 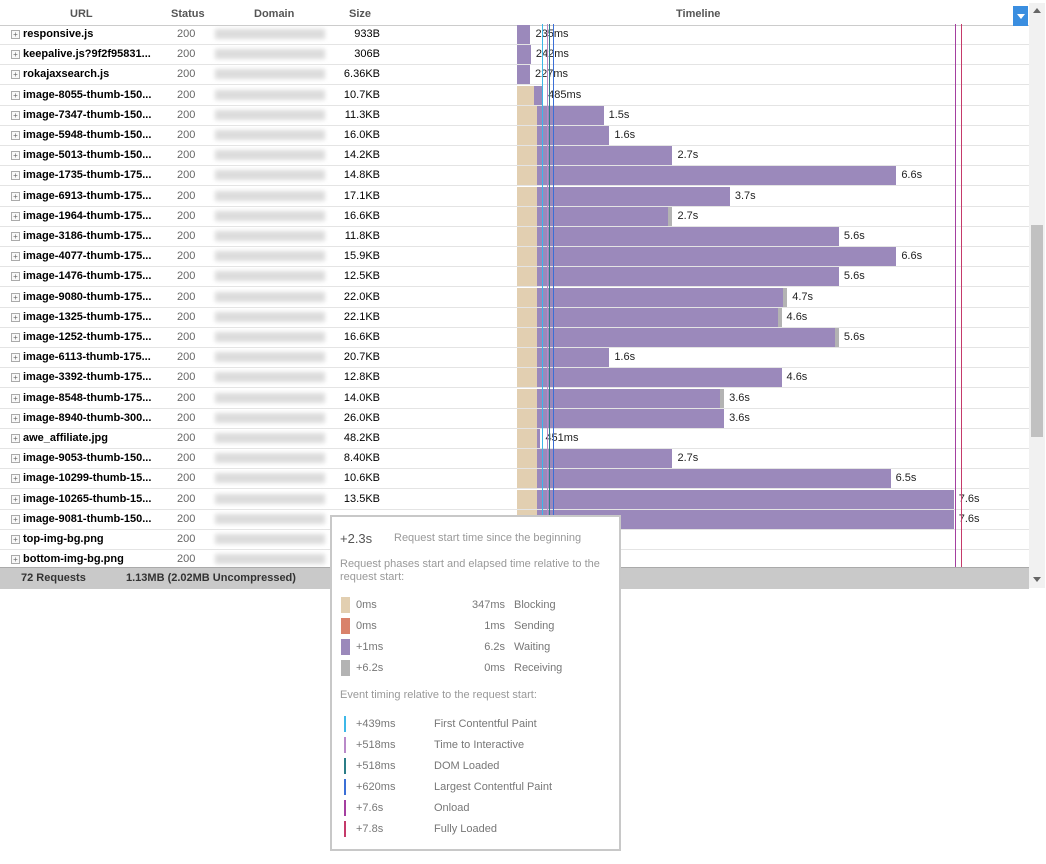 I want to click on table-row: +keepalive.js?9f2f95831... 200 306B 242ms, so click(x=514, y=55).